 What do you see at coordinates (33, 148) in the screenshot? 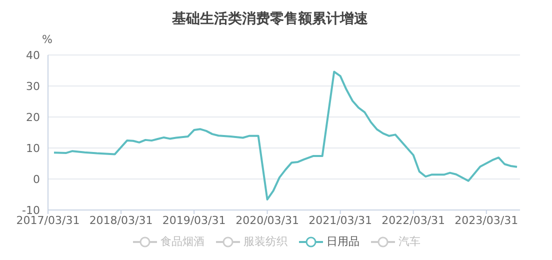
I see `y-tick-label: 10` at bounding box center [33, 148].